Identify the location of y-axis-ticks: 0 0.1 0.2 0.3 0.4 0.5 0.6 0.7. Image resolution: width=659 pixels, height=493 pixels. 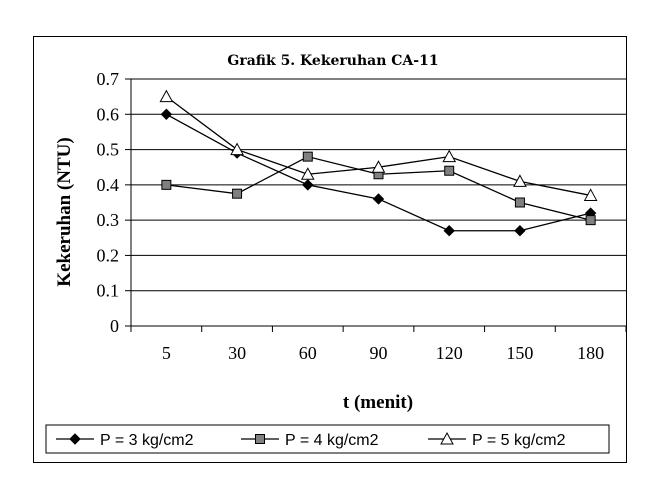
(114, 202).